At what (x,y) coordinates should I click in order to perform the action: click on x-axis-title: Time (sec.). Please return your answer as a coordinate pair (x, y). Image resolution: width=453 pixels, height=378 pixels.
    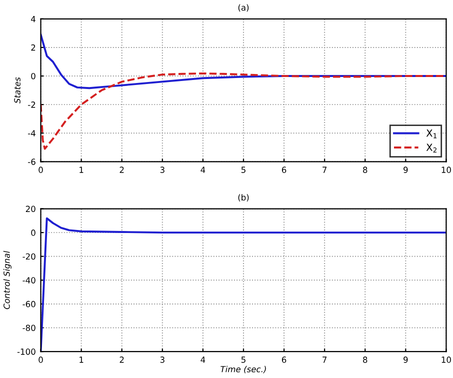
    Looking at the image, I should click on (243, 370).